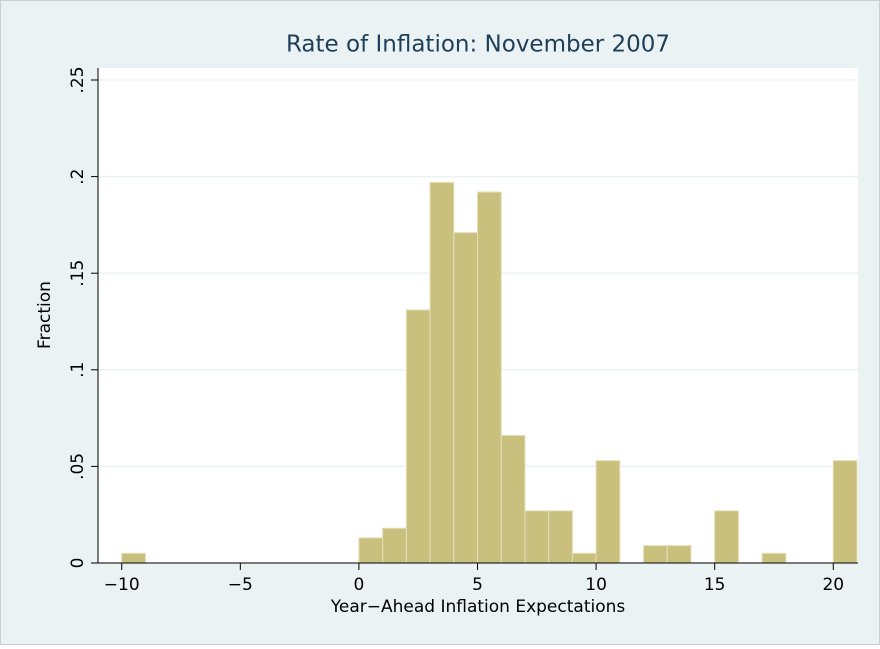 The height and width of the screenshot is (649, 880). What do you see at coordinates (833, 585) in the screenshot?
I see `x-tick-label: 20` at bounding box center [833, 585].